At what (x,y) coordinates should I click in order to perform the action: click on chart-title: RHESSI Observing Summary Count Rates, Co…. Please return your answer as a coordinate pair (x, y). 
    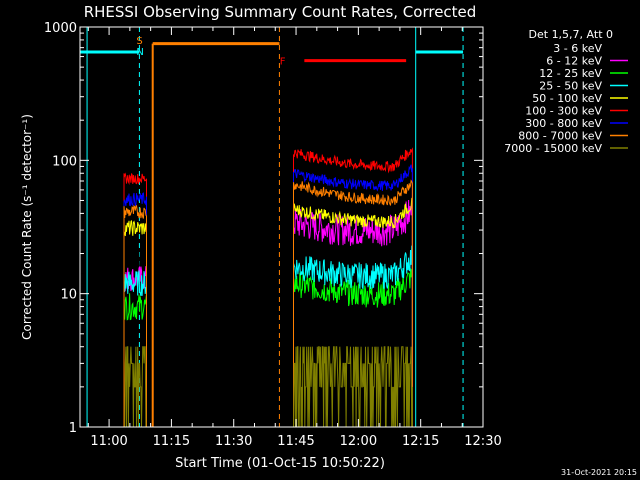
    Looking at the image, I should click on (280, 12).